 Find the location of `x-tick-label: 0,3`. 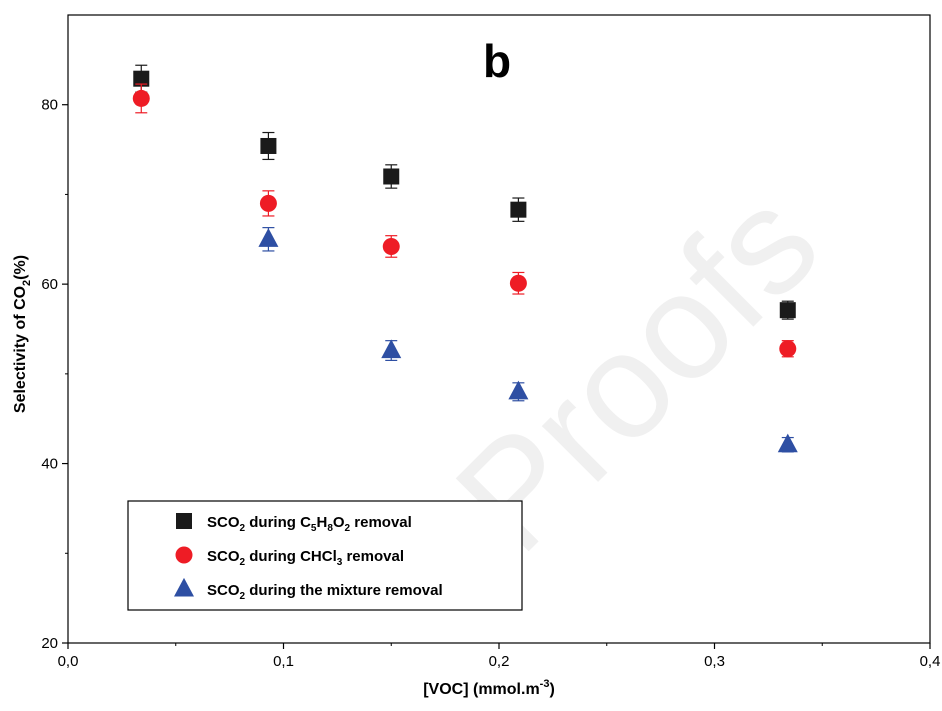

x-tick-label: 0,3 is located at coordinates (714, 661).